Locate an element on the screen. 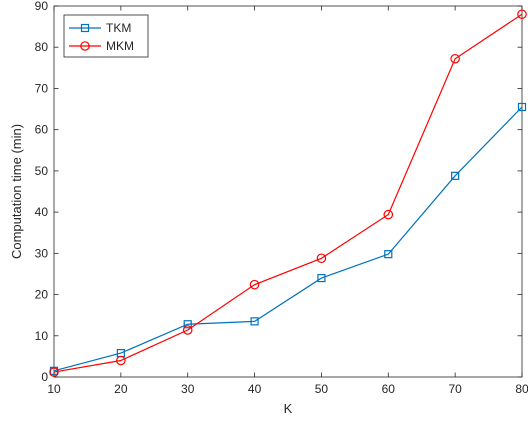 The image size is (528, 425). x-tick-label: 60 is located at coordinates (389, 389).